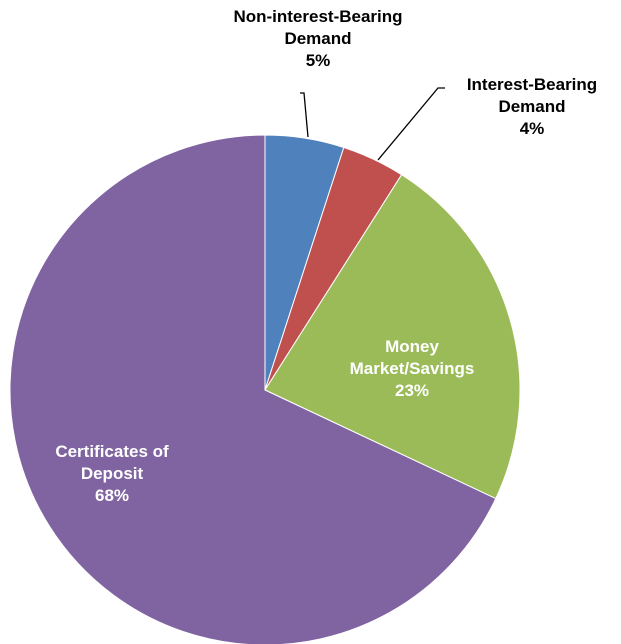 This screenshot has width=621, height=644. Describe the element at coordinates (412, 357) in the screenshot. I see `category-label: Money Market/Savings` at that location.